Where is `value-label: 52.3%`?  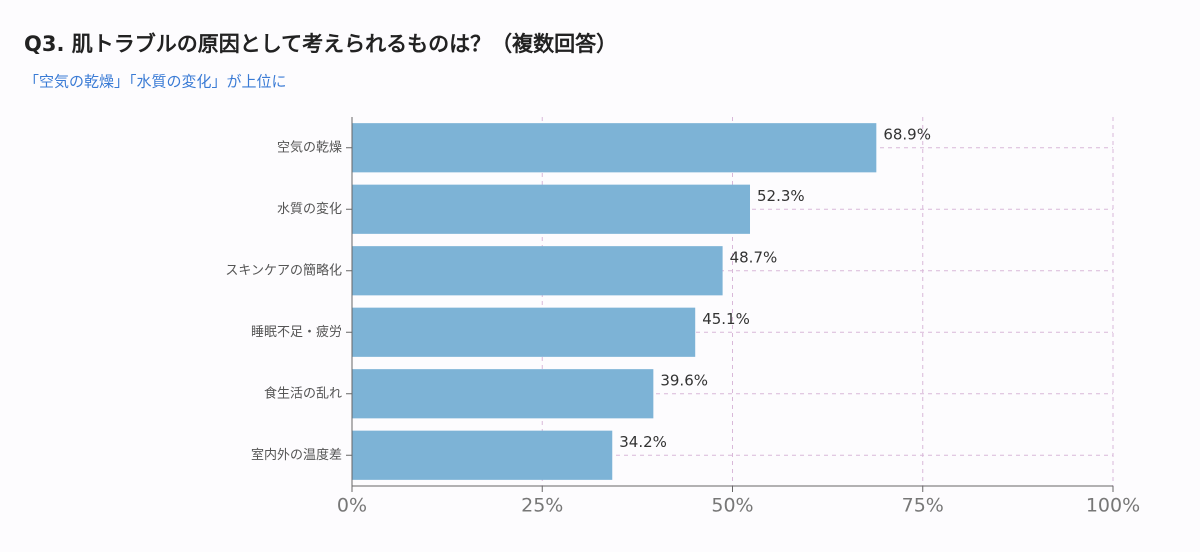
value-label: 52.3% is located at coordinates (781, 196).